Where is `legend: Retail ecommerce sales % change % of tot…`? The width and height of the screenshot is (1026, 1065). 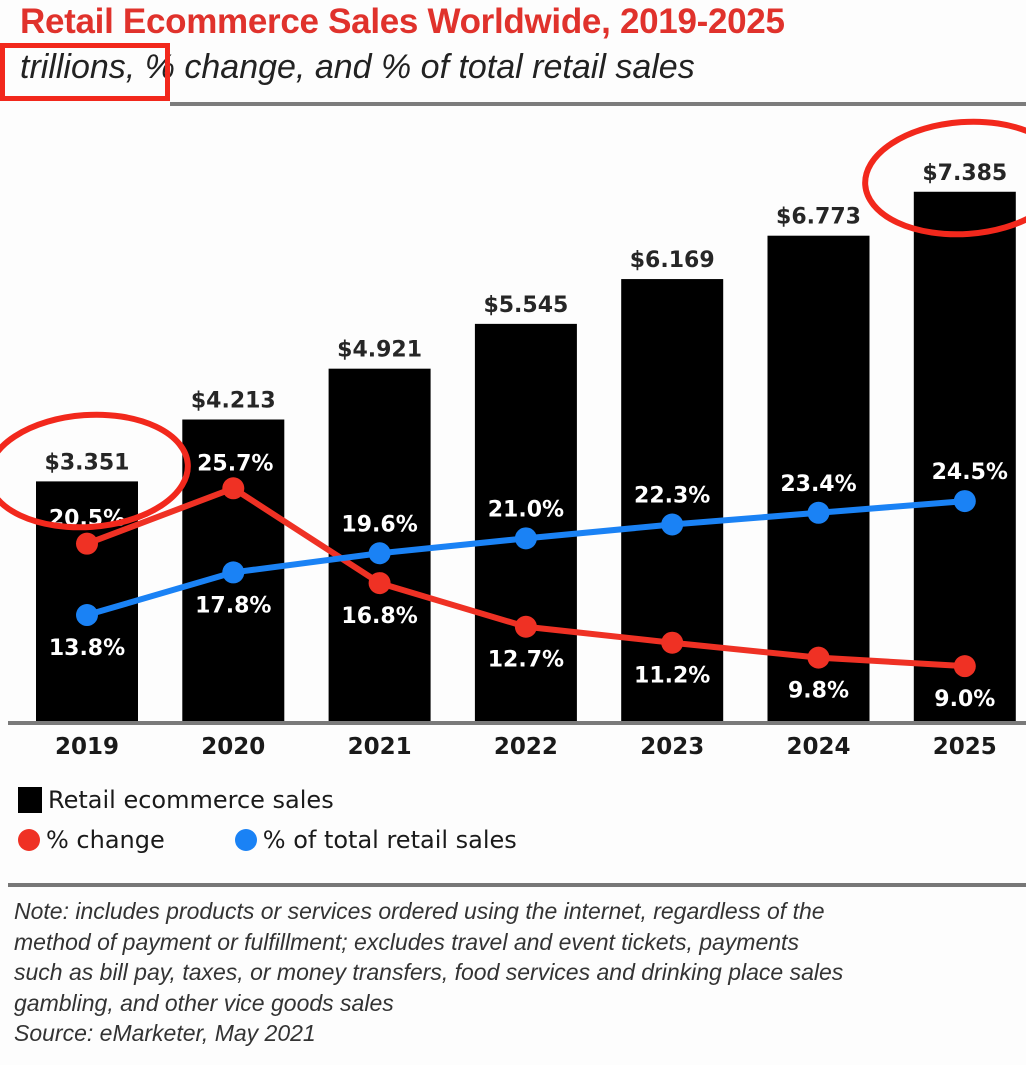 legend: Retail ecommerce sales % change % of tot… is located at coordinates (302, 820).